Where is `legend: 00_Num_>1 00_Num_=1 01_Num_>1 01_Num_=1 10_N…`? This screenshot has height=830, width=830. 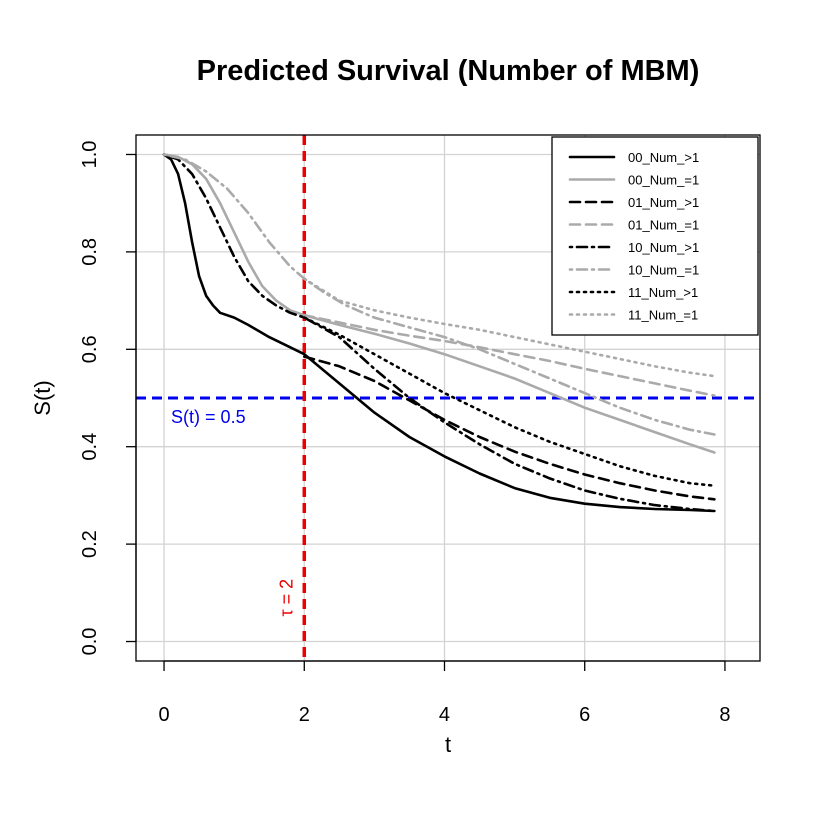 legend: 00_Num_>1 00_Num_=1 01_Num_>1 01_Num_=1 10_N… is located at coordinates (655, 236).